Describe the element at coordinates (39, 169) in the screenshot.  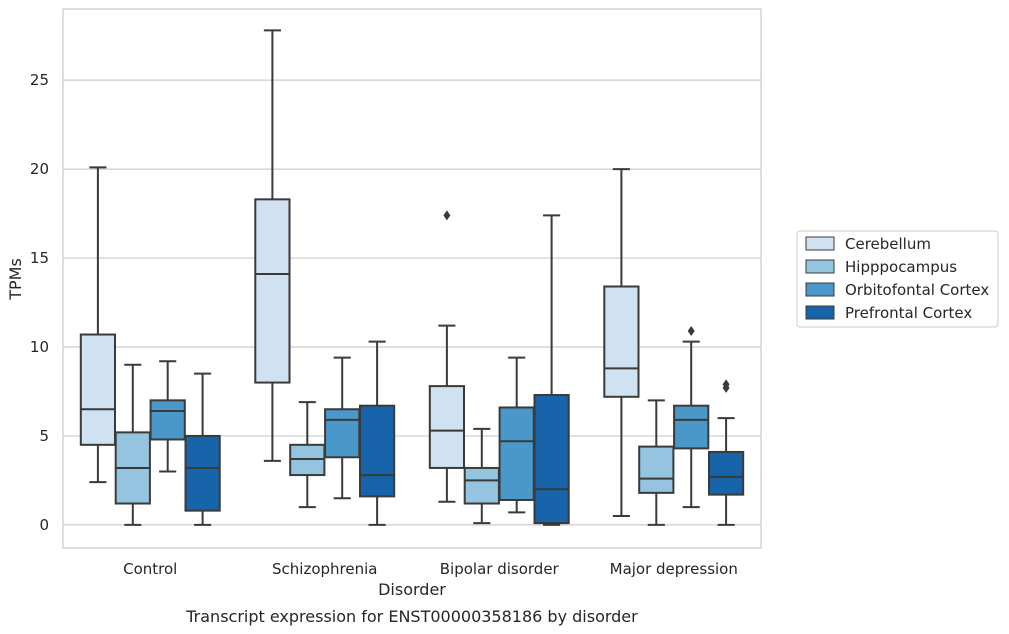
I see `y-tick-label: 20` at that location.